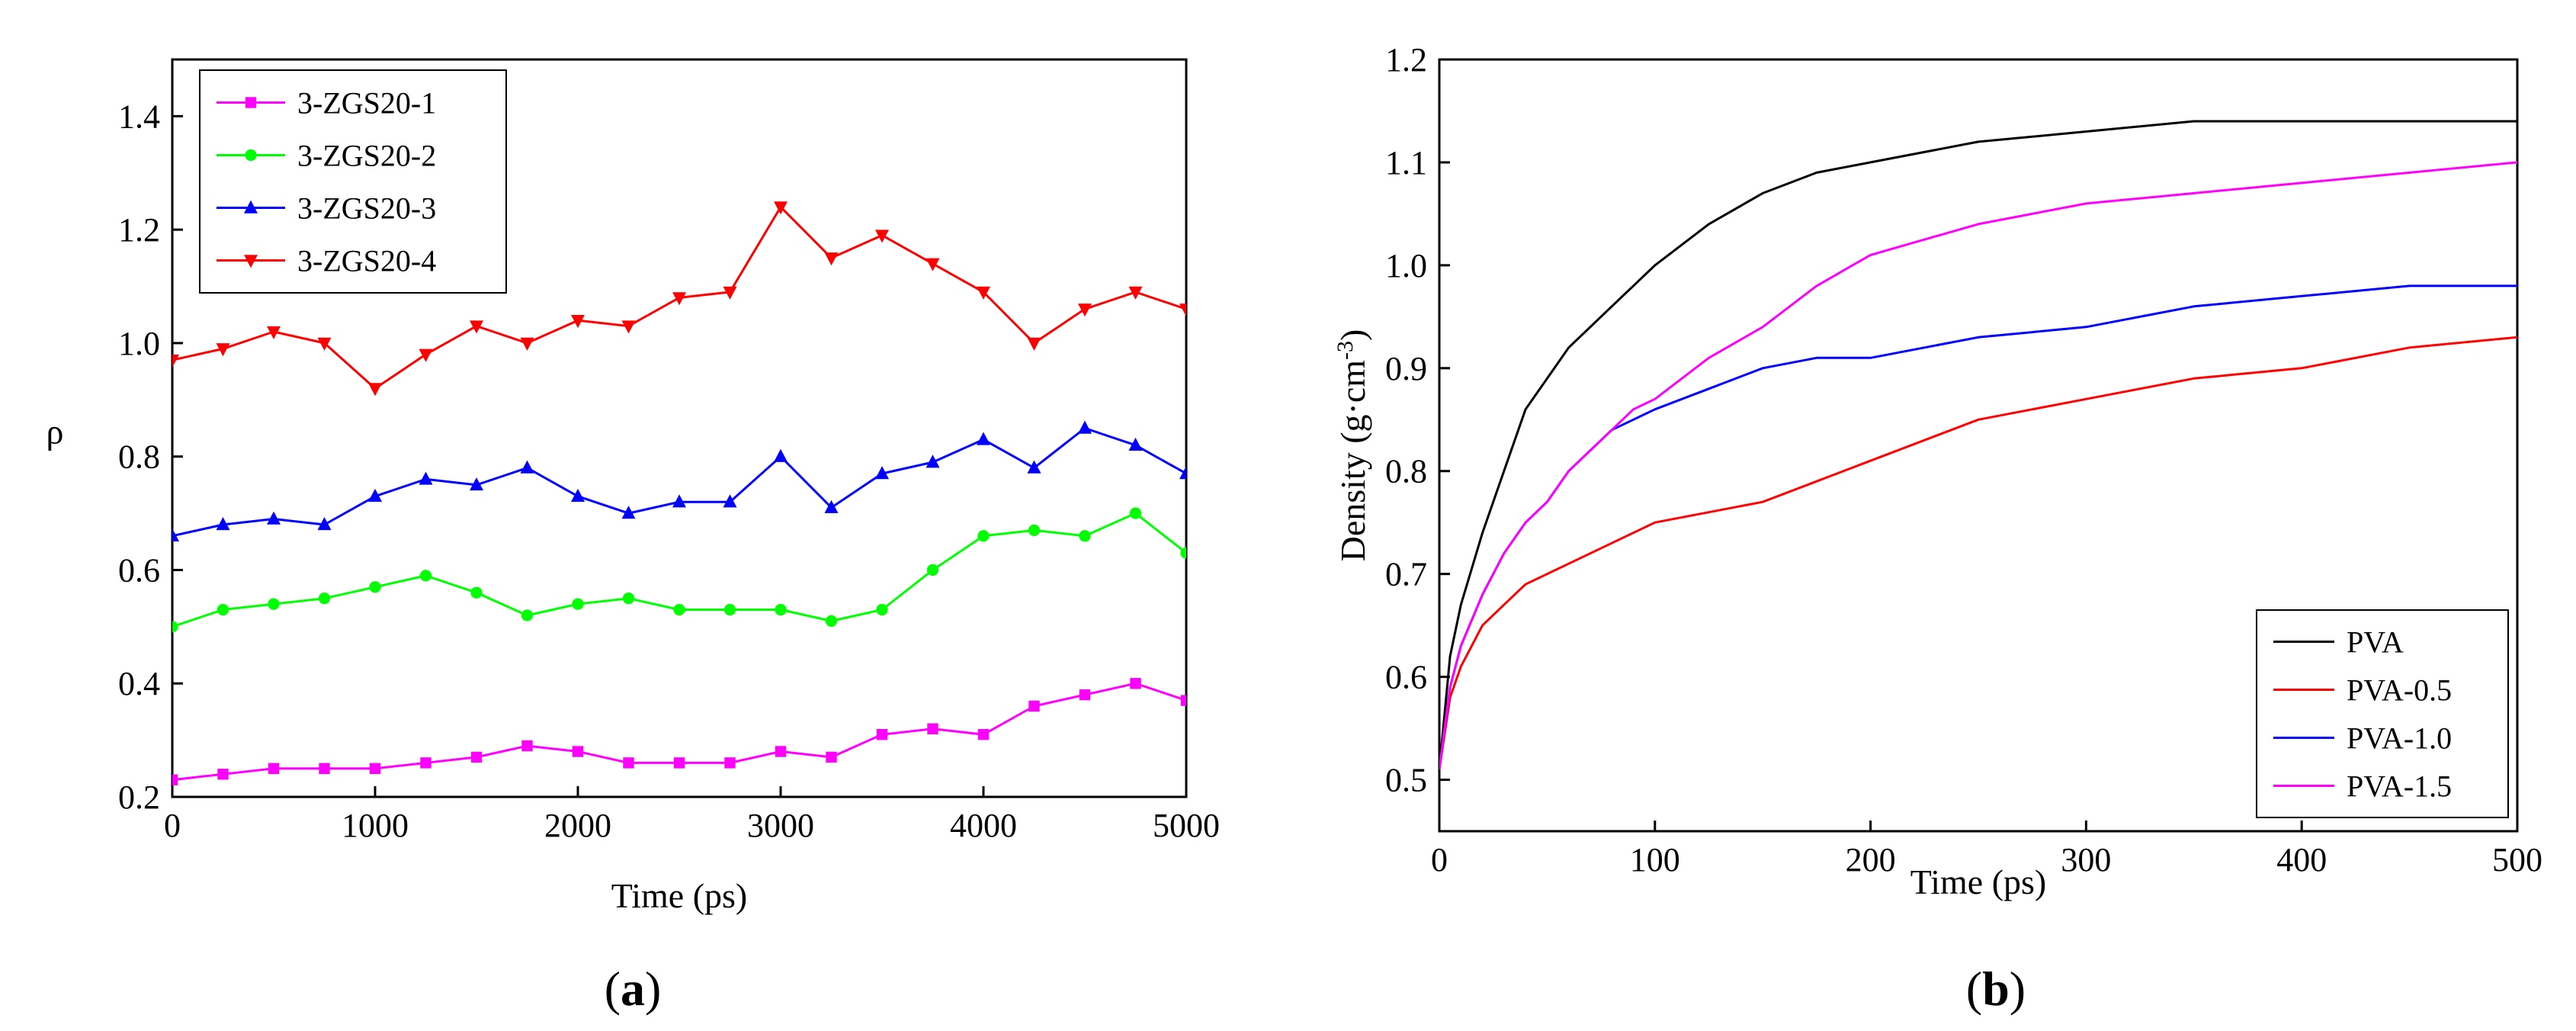 The width and height of the screenshot is (2576, 1031). I want to click on chart-a-x-tick-label: 5000, so click(1186, 826).